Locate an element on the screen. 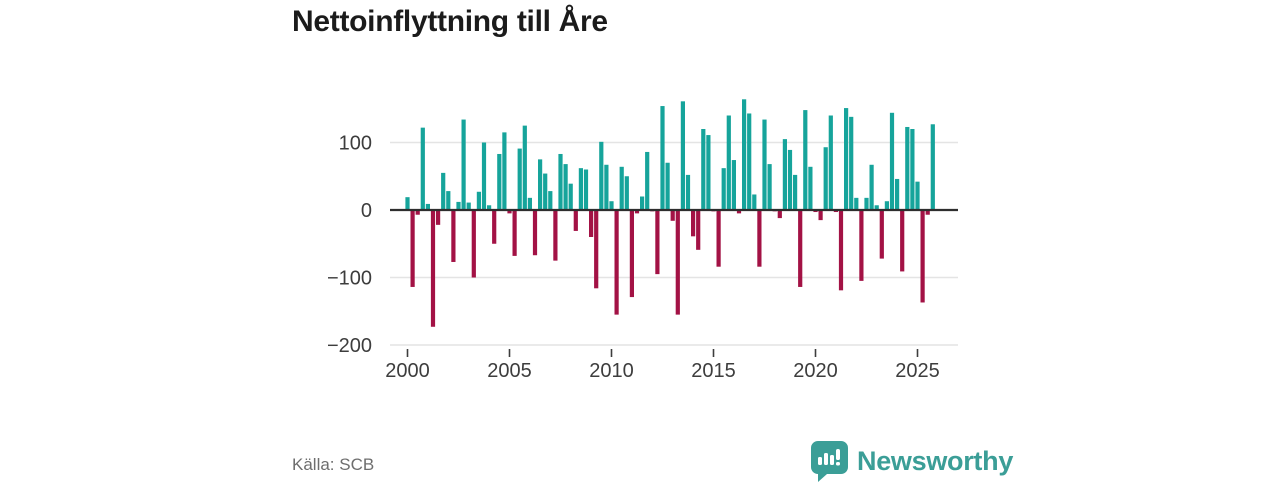 Image resolution: width=1280 pixels, height=482 pixels. bar-2010q4 is located at coordinates (626, 193).